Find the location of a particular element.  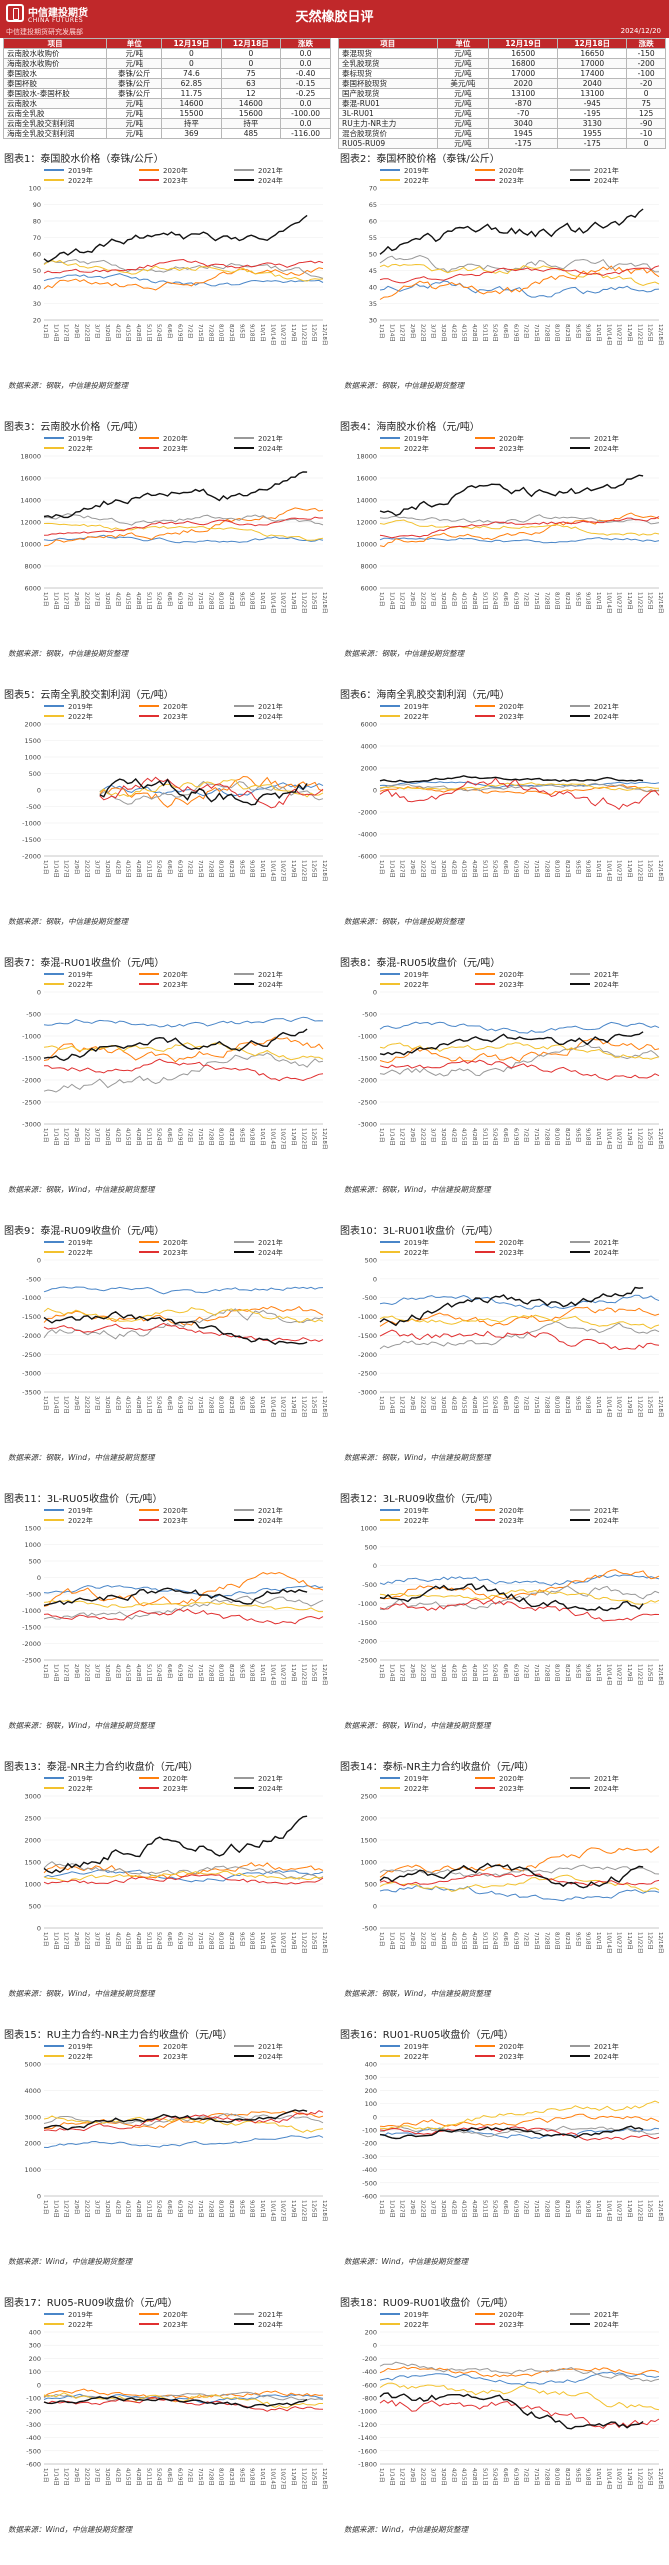

left-table-cell: 元/吨 is located at coordinates (134, 123).